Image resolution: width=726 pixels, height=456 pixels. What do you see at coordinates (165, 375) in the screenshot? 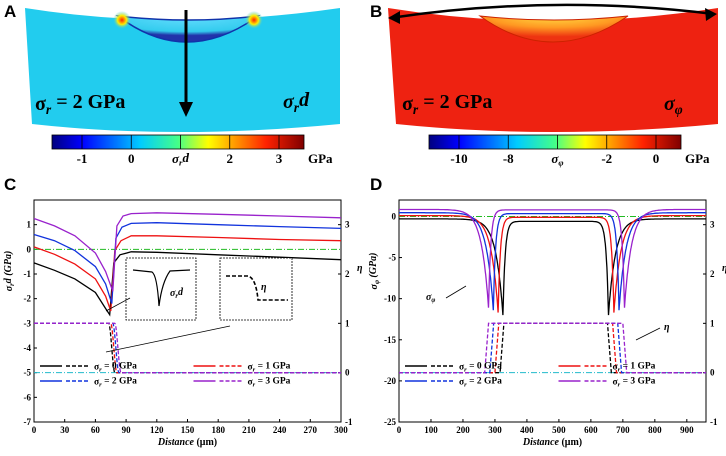
I see `panel-c-legend: σr = 0 GPa σr = 1 GPa σr = 2 GPa σr = 3 GPa` at bounding box center [165, 375].